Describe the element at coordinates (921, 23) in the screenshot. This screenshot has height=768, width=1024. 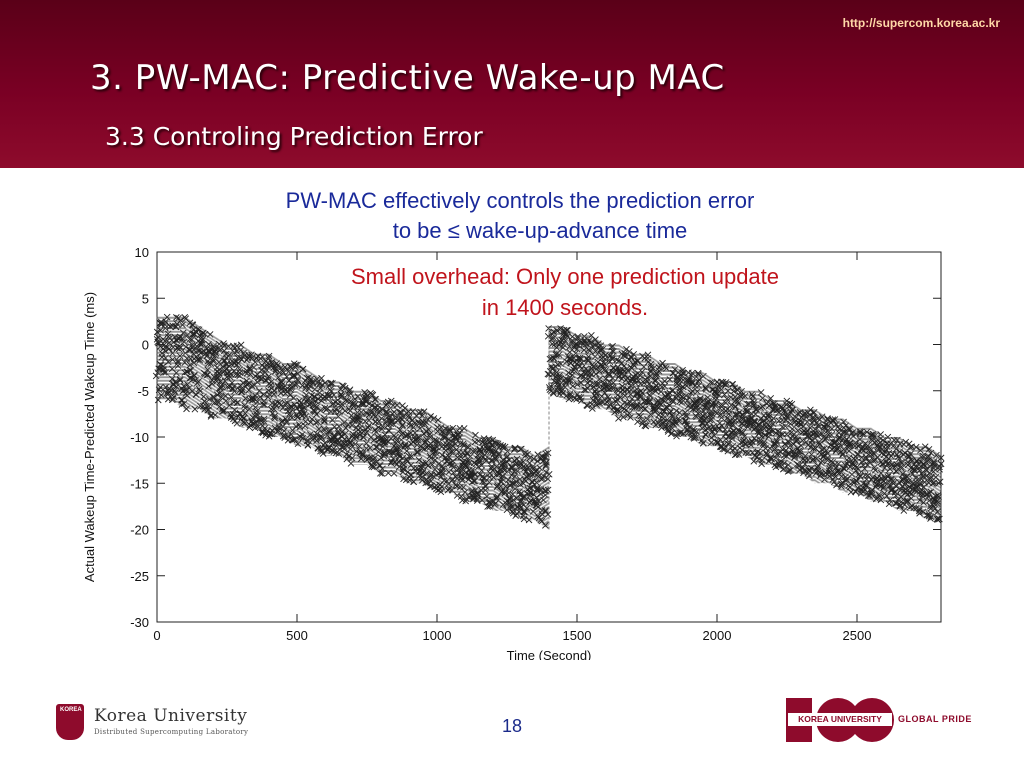
I see `site-url: http://supercom.korea.ac.kr` at that location.